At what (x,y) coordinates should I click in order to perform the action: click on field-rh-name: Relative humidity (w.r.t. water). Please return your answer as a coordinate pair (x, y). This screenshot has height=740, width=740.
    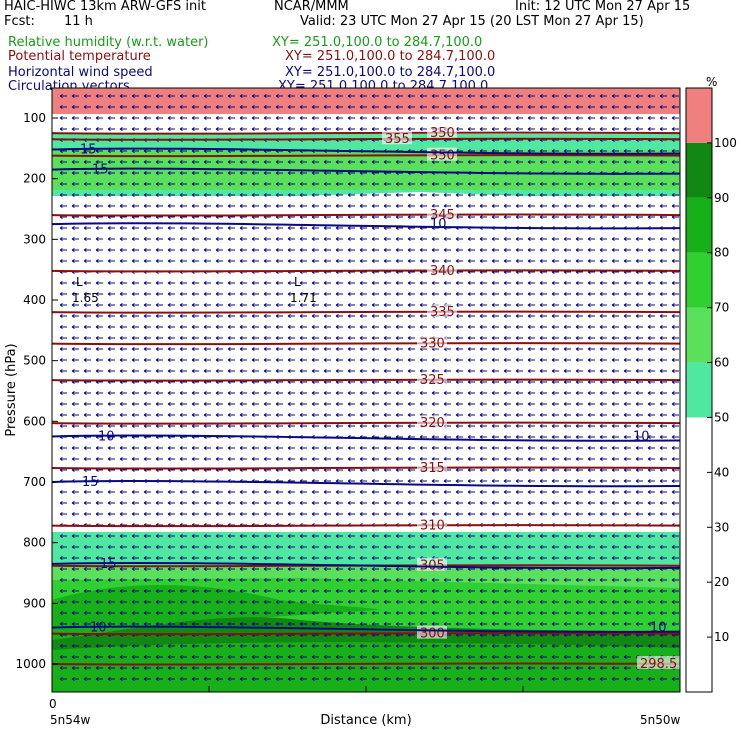
    Looking at the image, I should click on (108, 42).